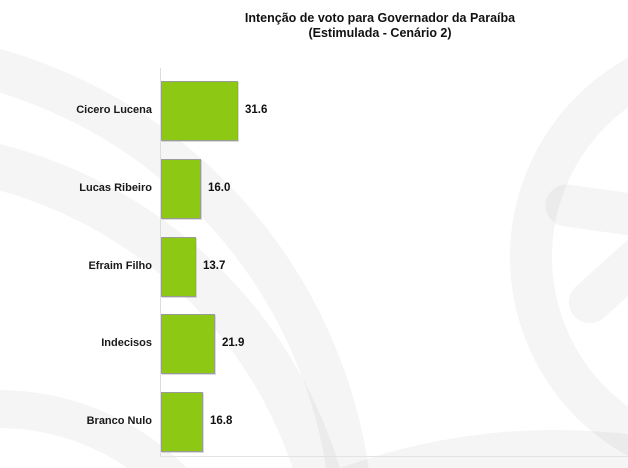  Describe the element at coordinates (256, 110) in the screenshot. I see `value-label: 31.6` at that location.